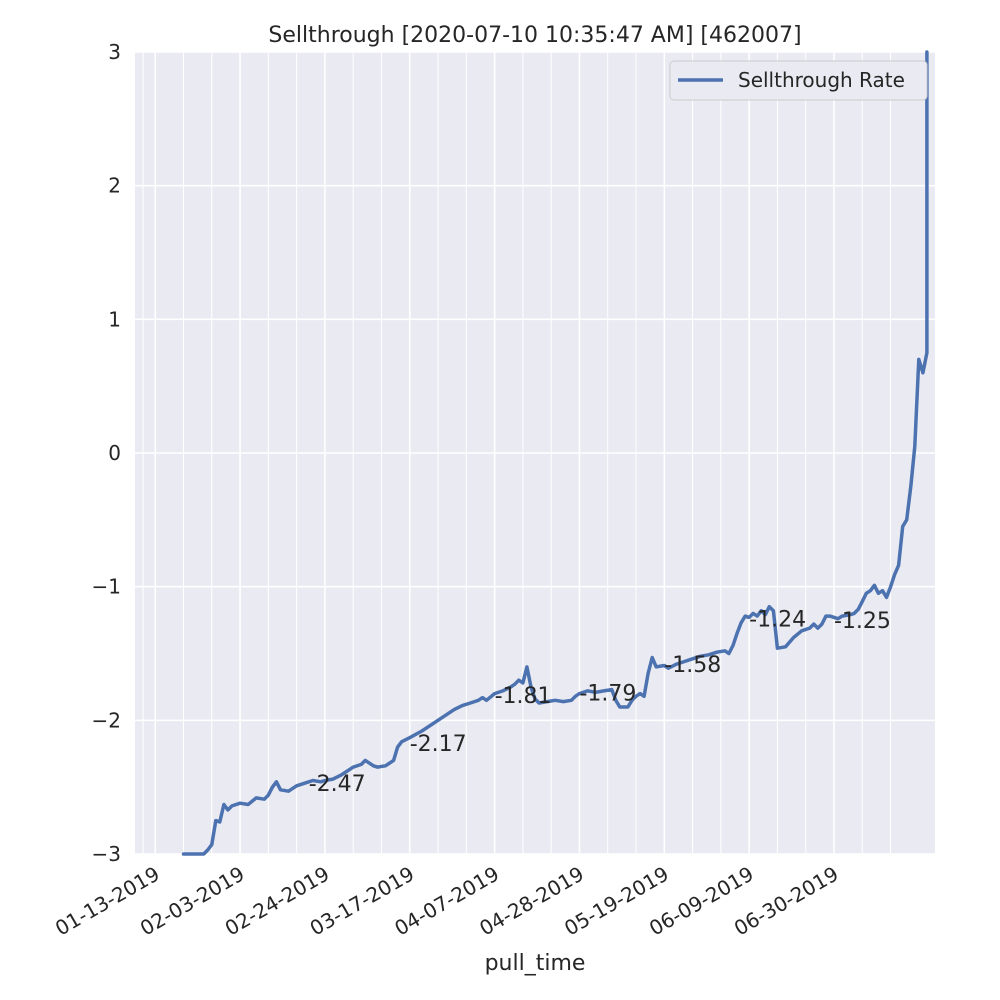  Describe the element at coordinates (106, 587) in the screenshot. I see `y-tick-label: −1` at that location.